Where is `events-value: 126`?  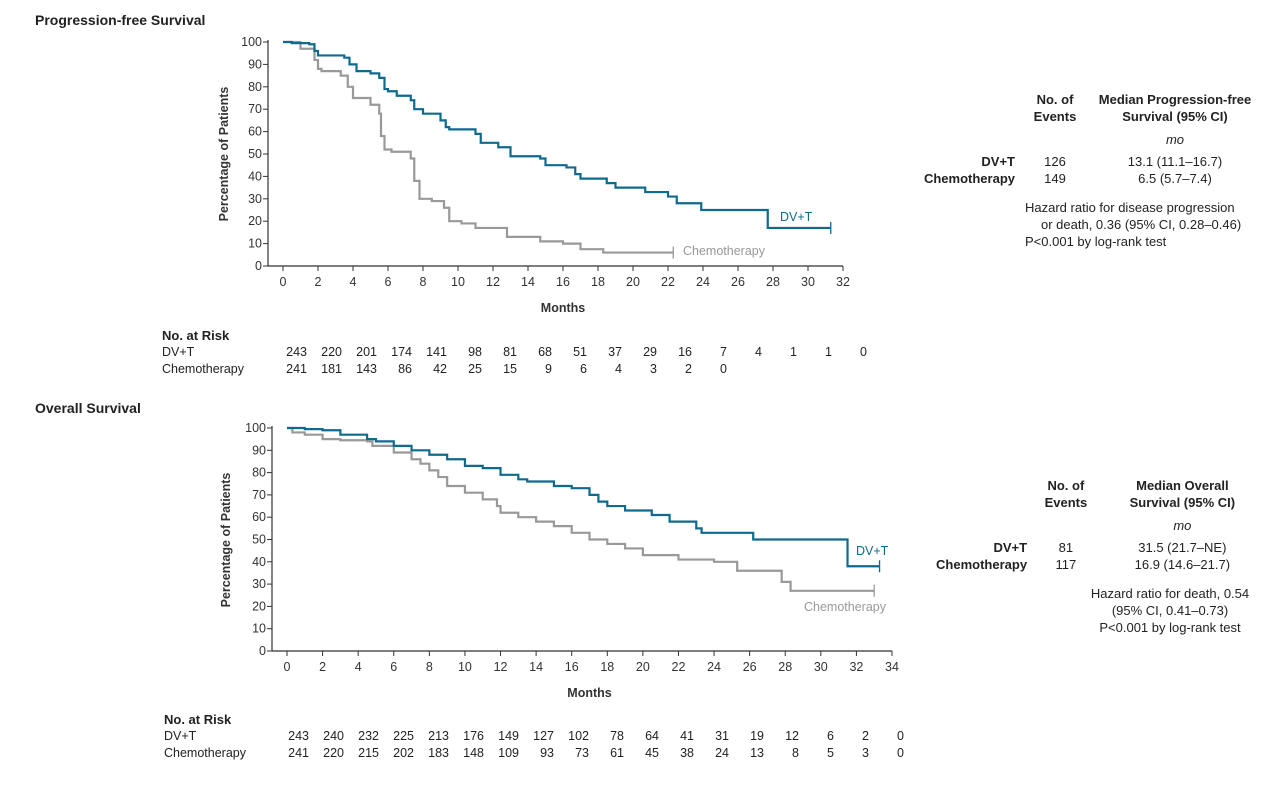
events-value: 126 is located at coordinates (1055, 161).